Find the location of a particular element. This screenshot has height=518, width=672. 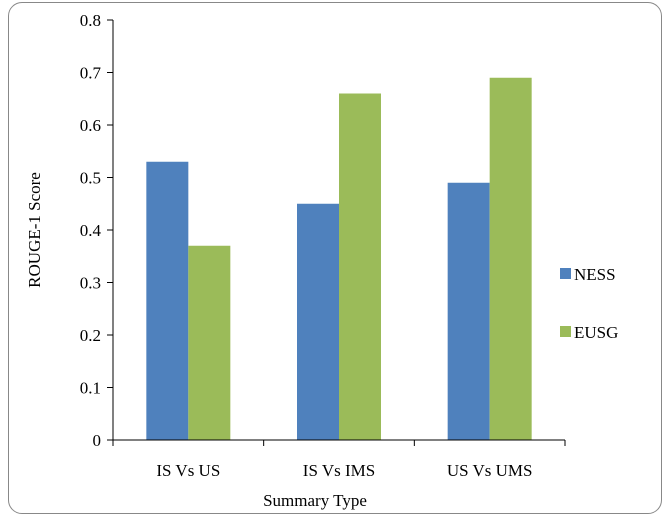

y-axis-title: ROUGE-1 Score is located at coordinates (34, 230).